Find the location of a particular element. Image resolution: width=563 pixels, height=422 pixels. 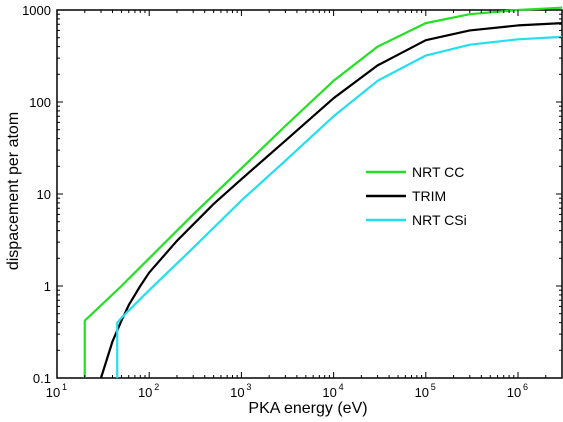

x-axis-title: PKA energy (eV) is located at coordinates (307, 408).